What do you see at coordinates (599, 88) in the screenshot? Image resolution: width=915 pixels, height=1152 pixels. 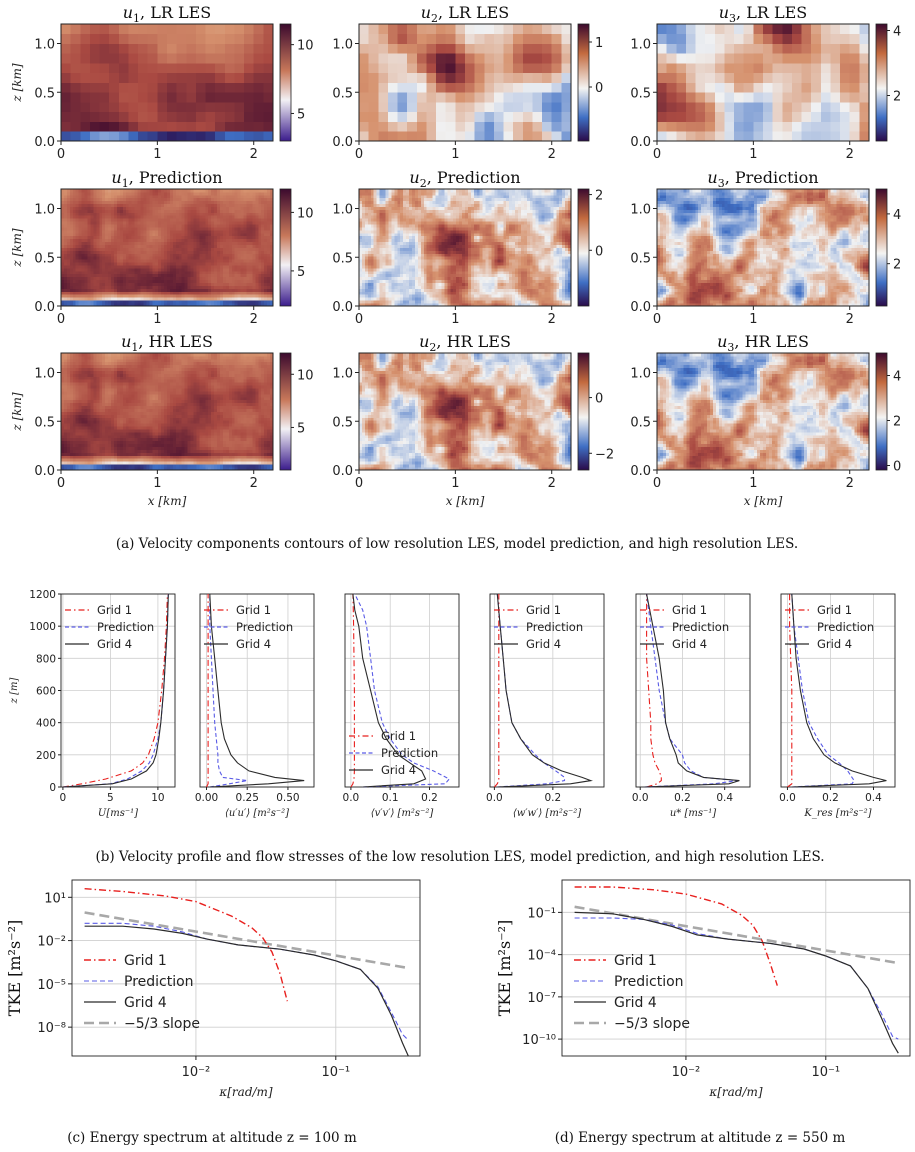 I see `colorbar-tick-label: 0` at bounding box center [599, 88].